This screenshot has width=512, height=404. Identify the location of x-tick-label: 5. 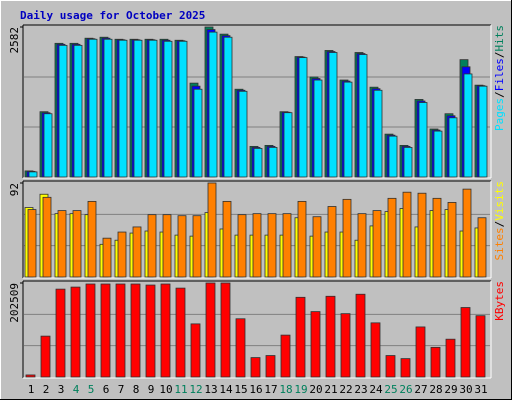
(91, 389).